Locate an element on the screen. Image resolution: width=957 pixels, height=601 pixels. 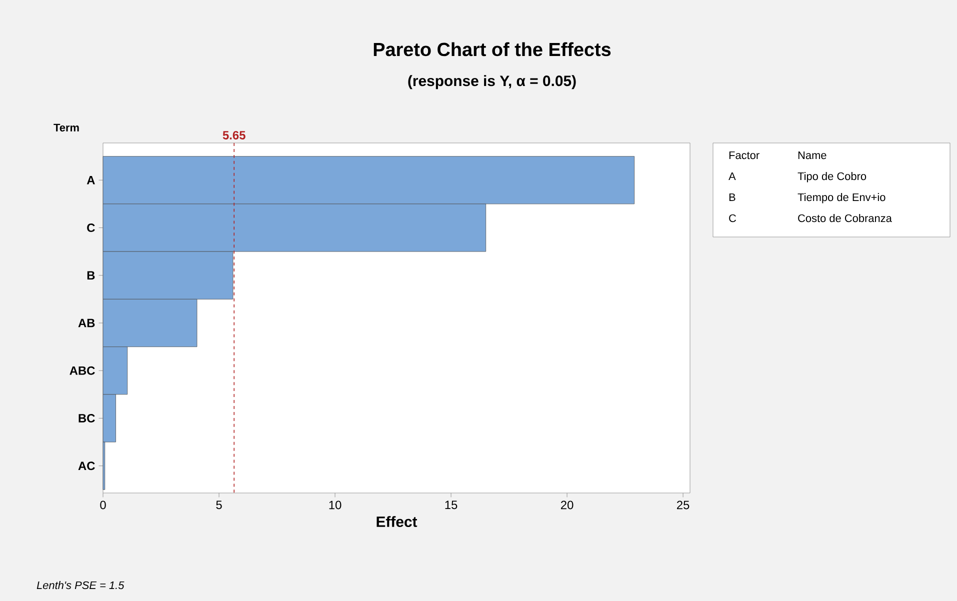
y-tick-label: AC is located at coordinates (86, 466).